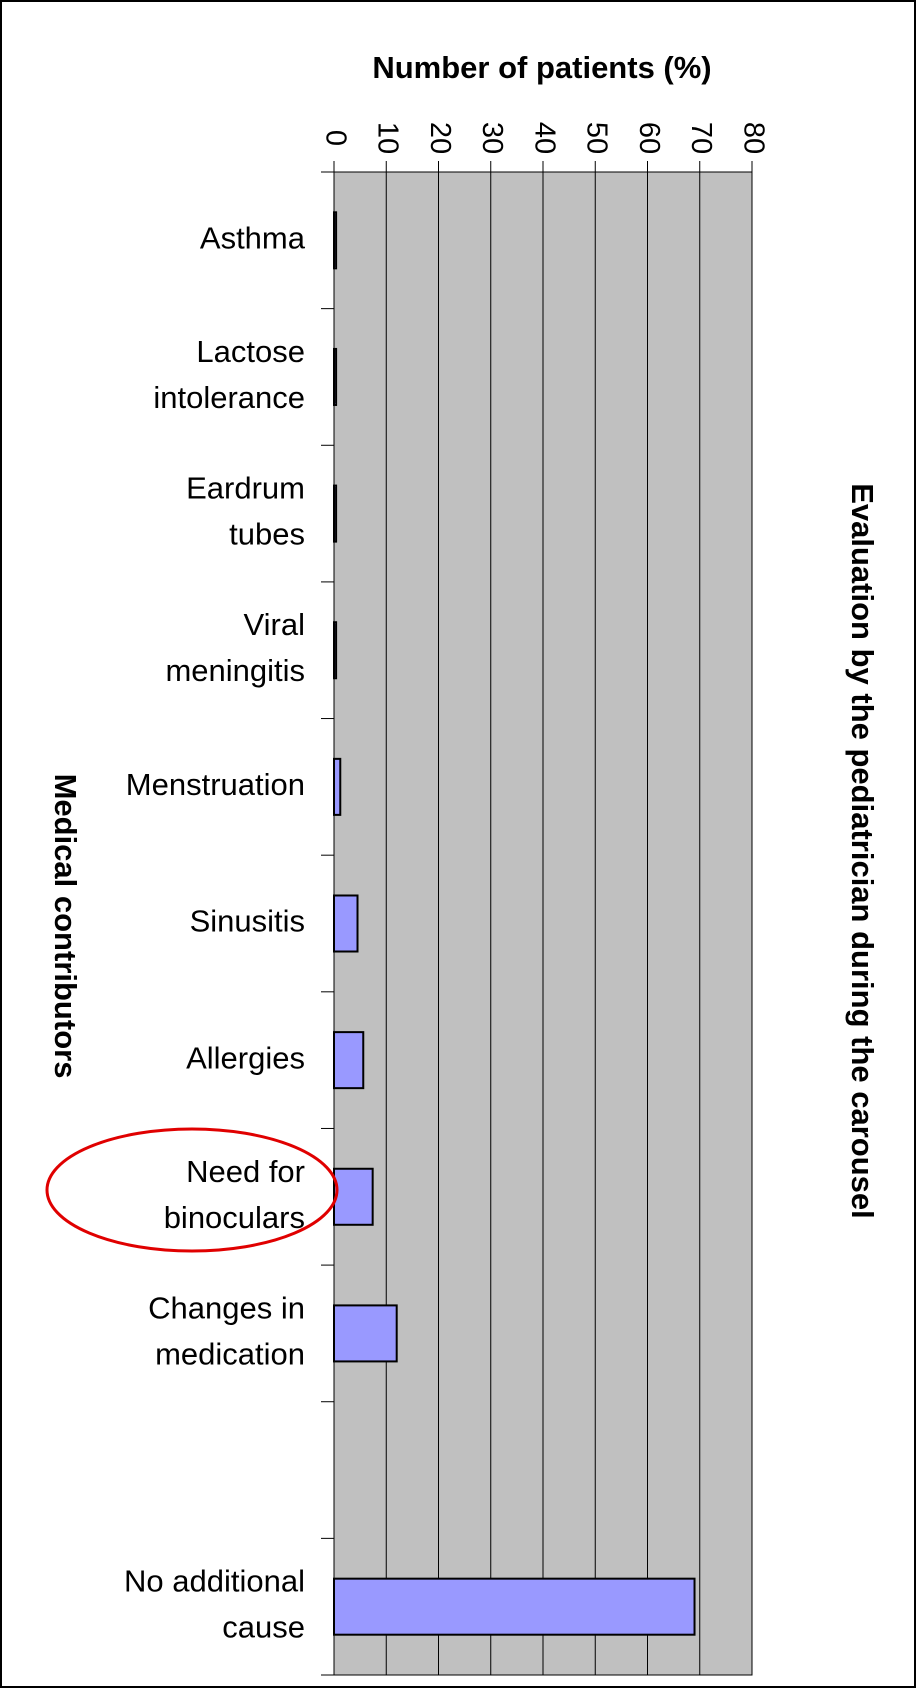  I want to click on y-tick-label: No additional cause, so click(214, 1604).